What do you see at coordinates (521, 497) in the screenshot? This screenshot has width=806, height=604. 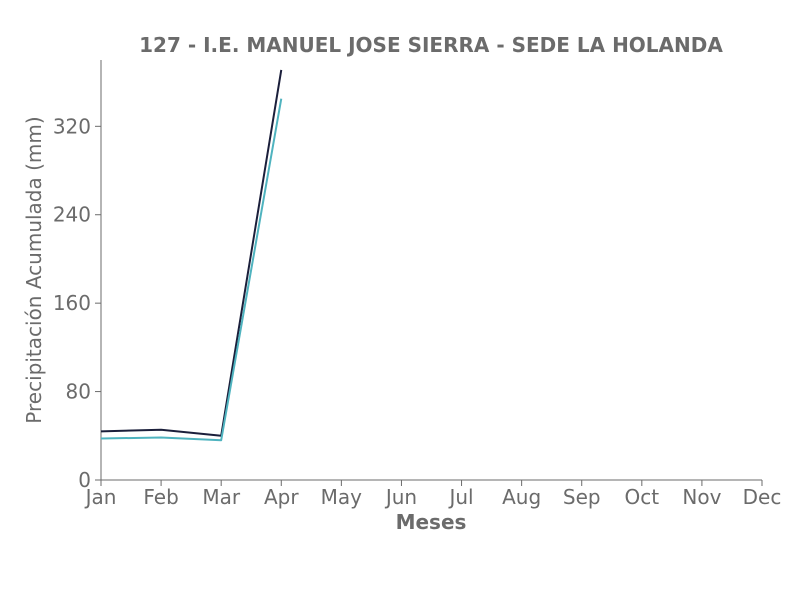 I see `x-tick-label: Aug` at bounding box center [521, 497].